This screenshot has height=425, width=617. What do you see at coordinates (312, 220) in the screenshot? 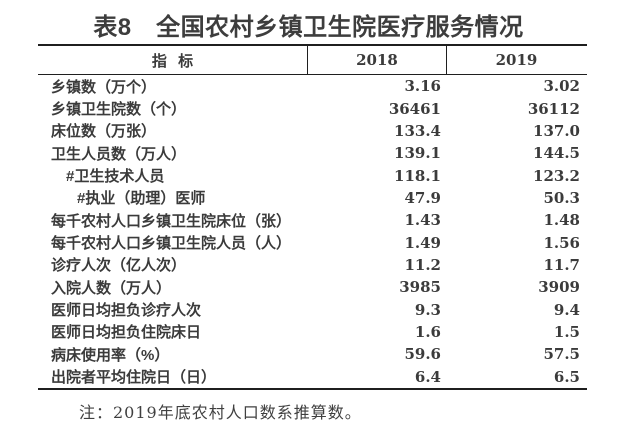
I see `table-row: 每千农村人口乡镇卫生院床位（张） 1.43 1.48` at bounding box center [312, 220].